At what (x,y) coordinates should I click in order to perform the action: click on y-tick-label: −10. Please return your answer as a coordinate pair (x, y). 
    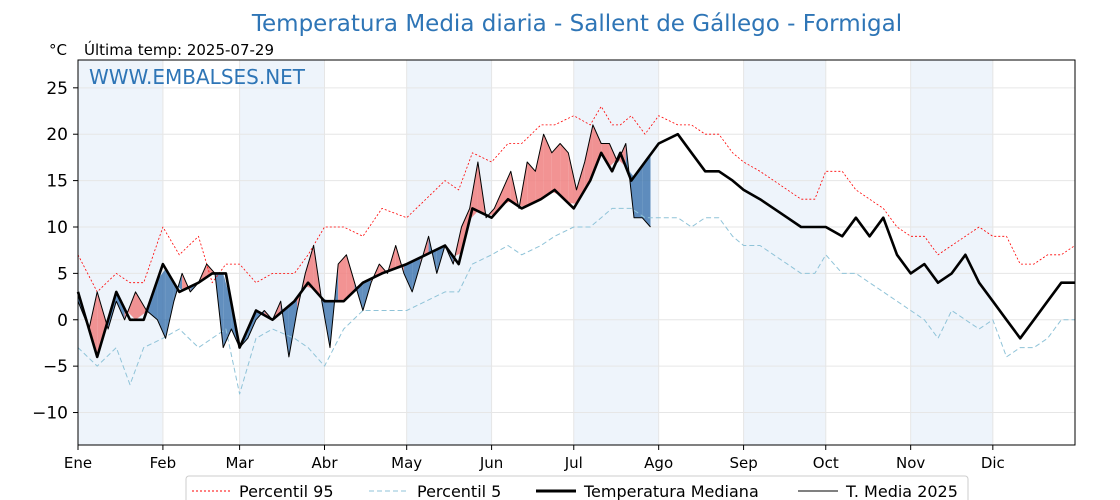
    Looking at the image, I should click on (50, 414).